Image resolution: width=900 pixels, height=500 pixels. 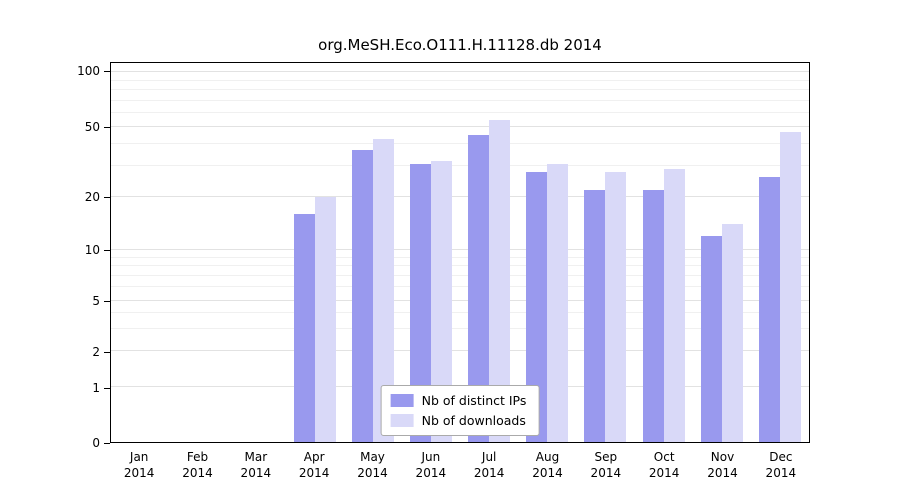 I want to click on y-tick-label-1: 1, so click(x=96, y=387).